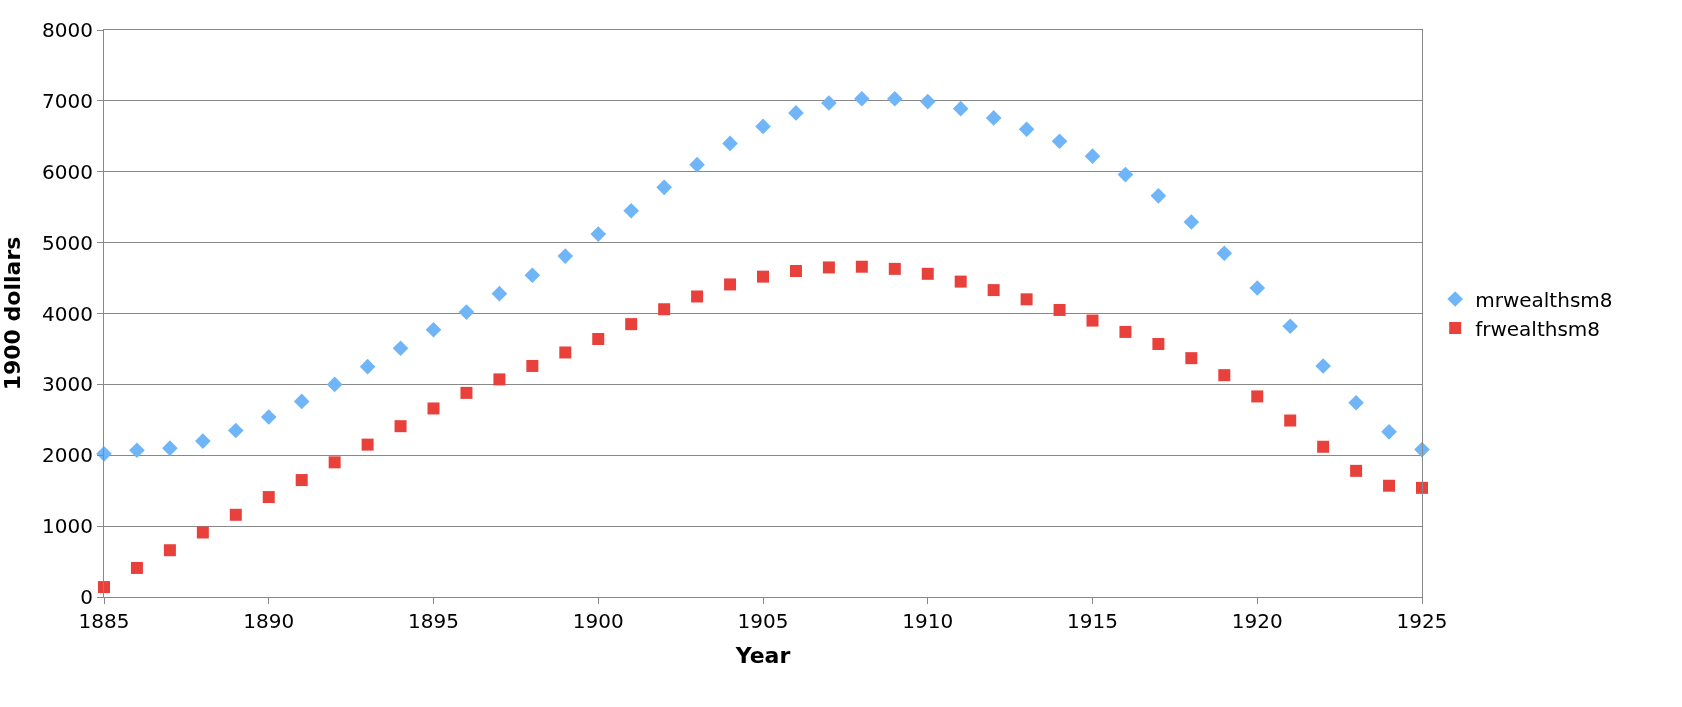 The height and width of the screenshot is (707, 1682). What do you see at coordinates (67, 384) in the screenshot?
I see `y-tick-label: 3000` at bounding box center [67, 384].